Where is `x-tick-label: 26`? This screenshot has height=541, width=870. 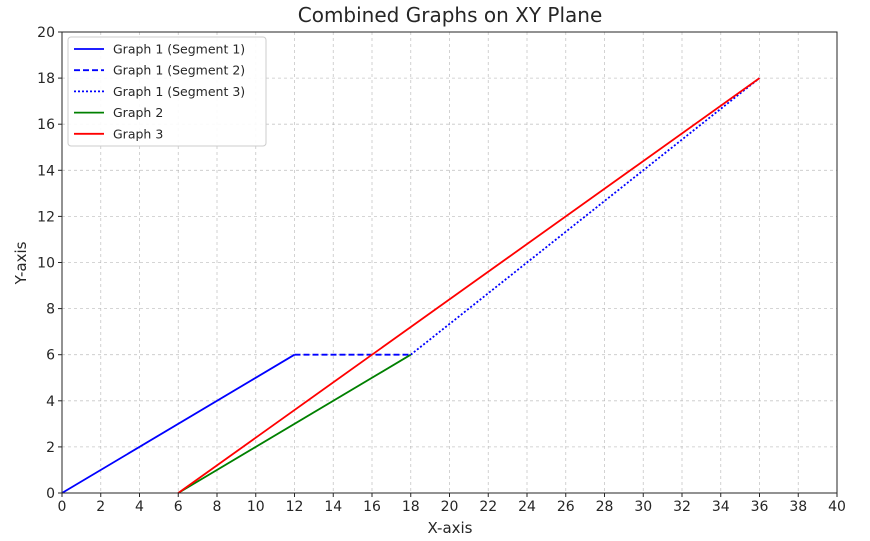 x-tick-label: 26 is located at coordinates (566, 507).